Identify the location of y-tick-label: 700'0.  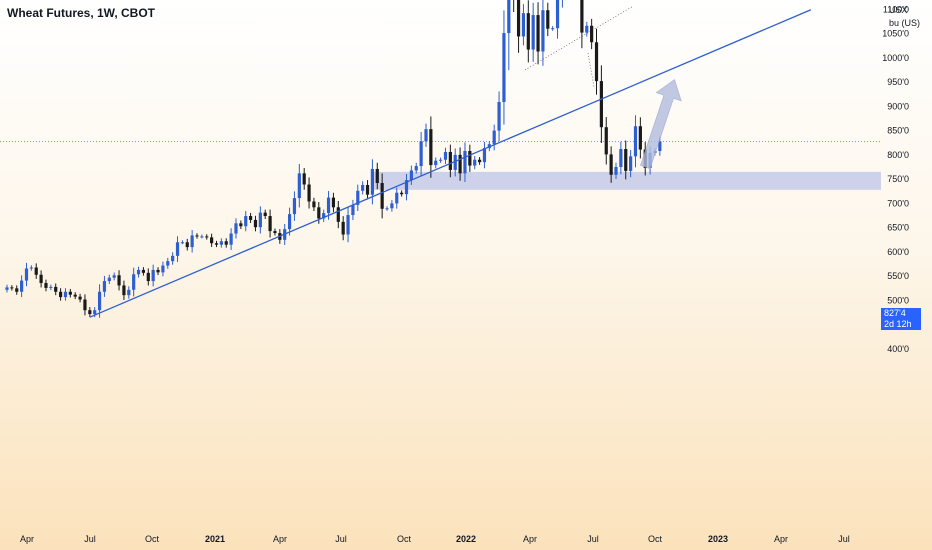
(898, 203).